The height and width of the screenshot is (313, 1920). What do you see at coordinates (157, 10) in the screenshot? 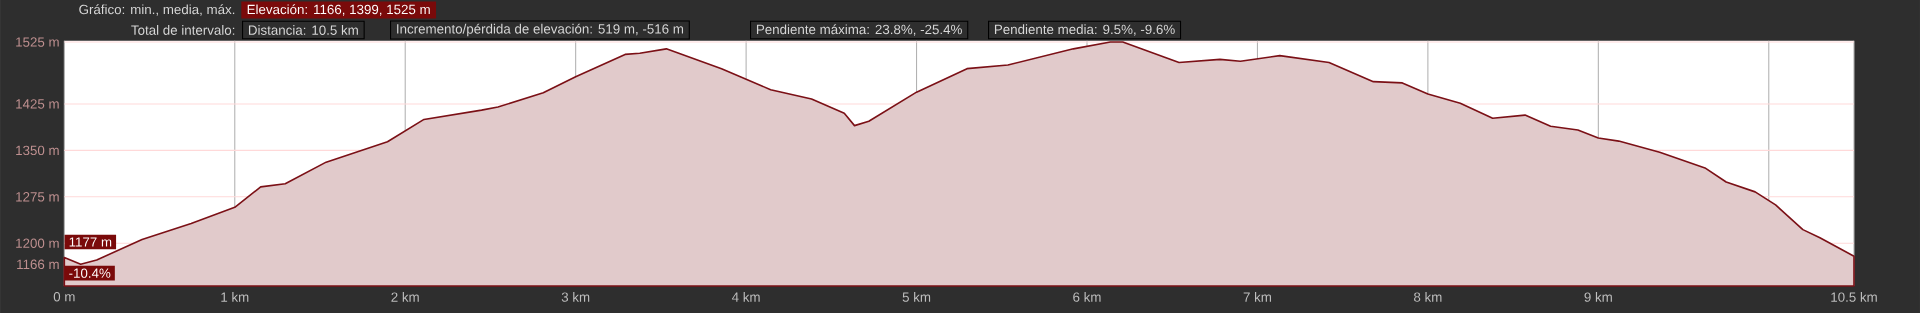
I see `text: Gráfico: min., media, máx.` at bounding box center [157, 10].